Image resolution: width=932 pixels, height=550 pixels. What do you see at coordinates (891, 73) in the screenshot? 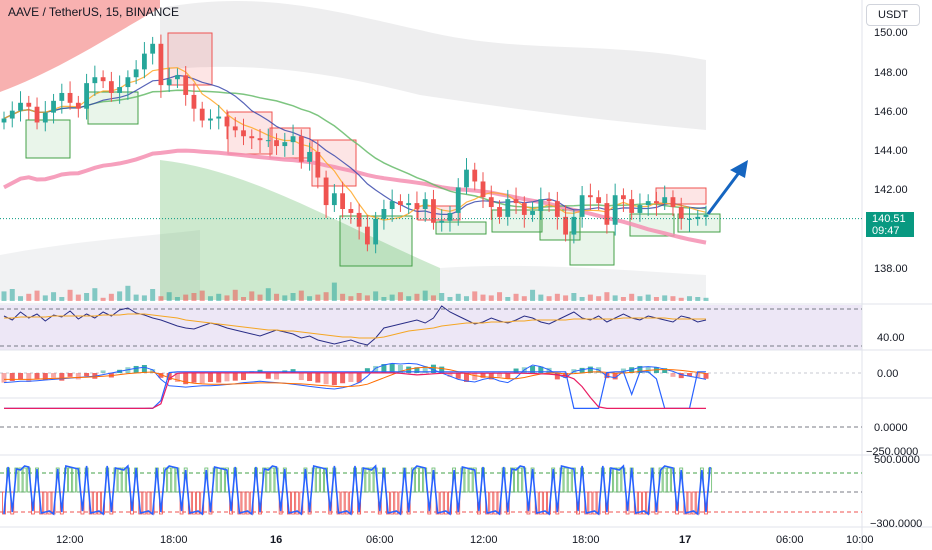
I see `price-tick-label: 148.00` at bounding box center [891, 73].